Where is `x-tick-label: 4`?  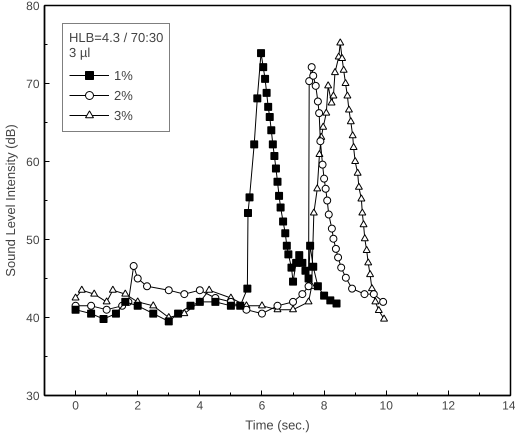
x-tick-label: 4 is located at coordinates (200, 405).